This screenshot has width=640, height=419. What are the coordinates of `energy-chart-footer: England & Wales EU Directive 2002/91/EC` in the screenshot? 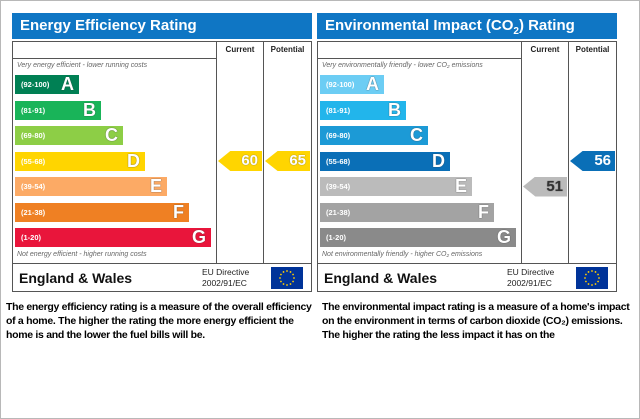 It's located at (162, 278).